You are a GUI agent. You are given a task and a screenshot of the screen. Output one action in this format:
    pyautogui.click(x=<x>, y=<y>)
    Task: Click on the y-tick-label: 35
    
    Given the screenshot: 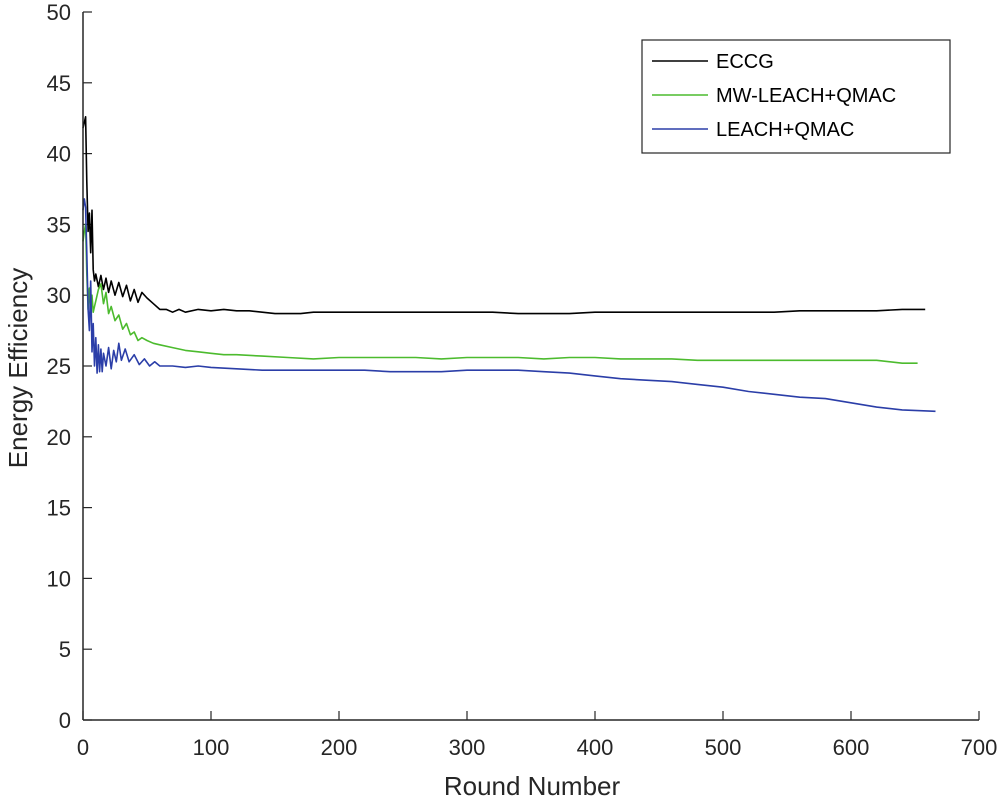 What is the action you would take?
    pyautogui.click(x=59, y=224)
    